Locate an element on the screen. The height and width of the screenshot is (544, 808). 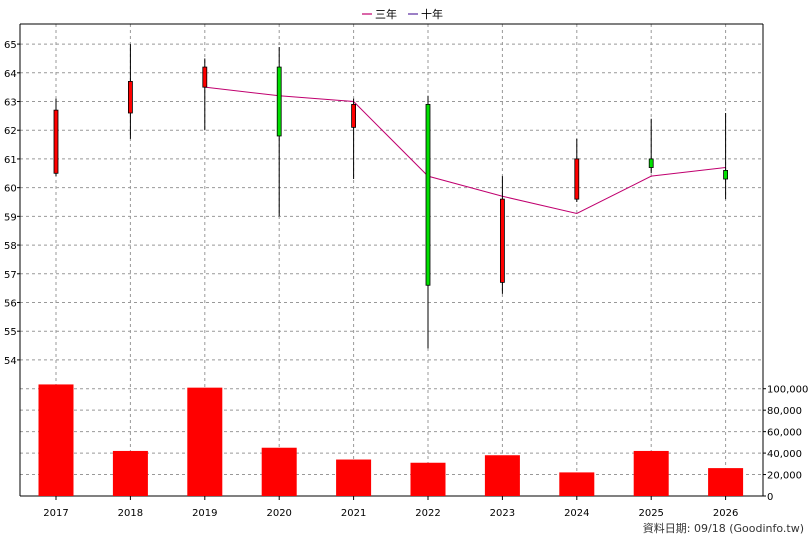
x-tick-label: 2024 is located at coordinates (576, 513).